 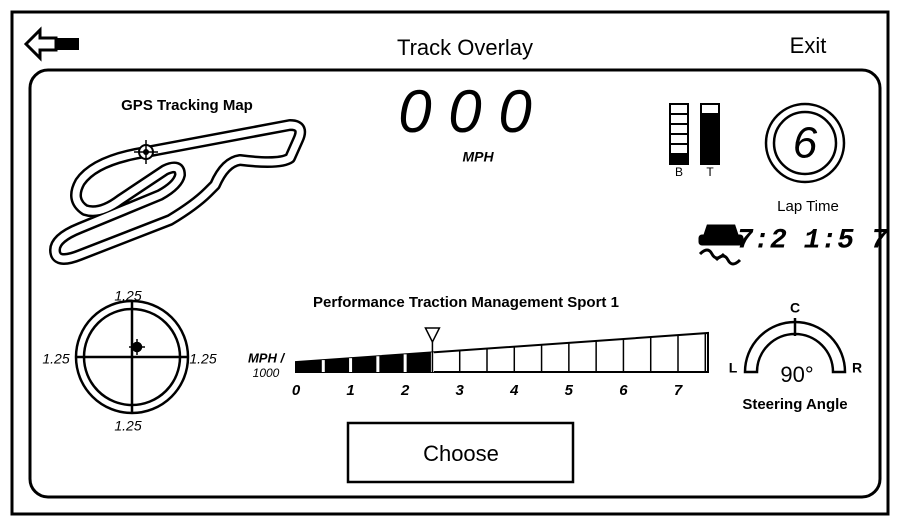 What do you see at coordinates (460, 390) in the screenshot?
I see `gauge-tick-label: 3` at bounding box center [460, 390].